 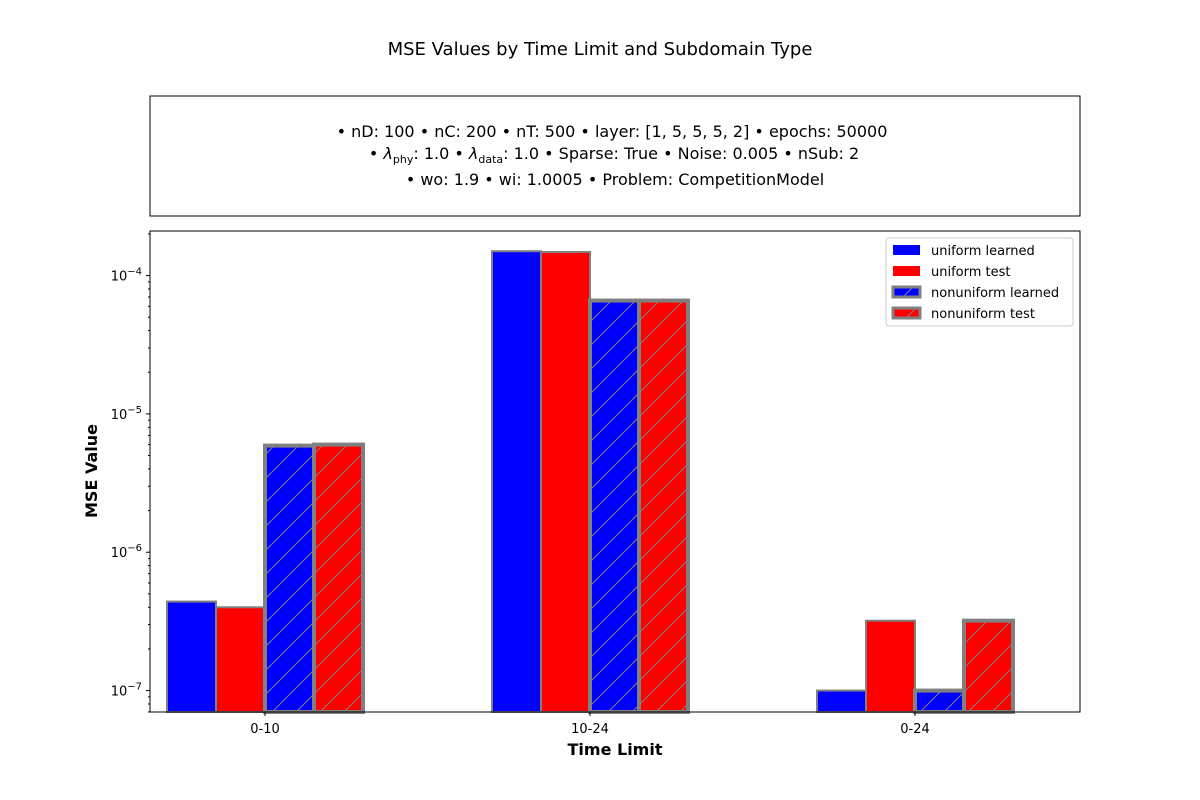 I want to click on y-tick-label: 10⁻⁶, so click(x=126, y=552).